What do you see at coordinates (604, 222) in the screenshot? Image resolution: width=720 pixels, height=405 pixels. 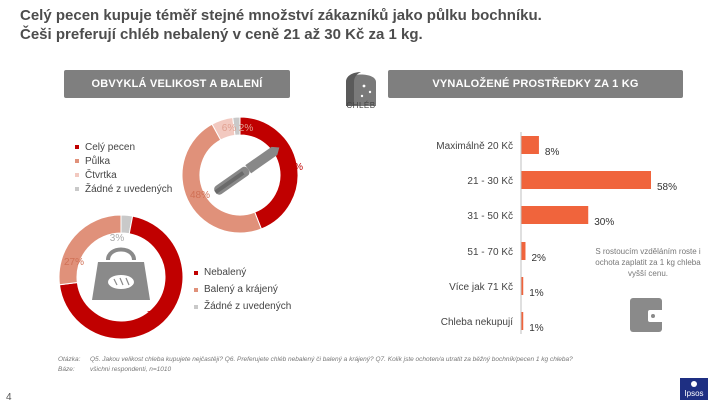 I see `bar-value-label: 30%` at bounding box center [604, 222].